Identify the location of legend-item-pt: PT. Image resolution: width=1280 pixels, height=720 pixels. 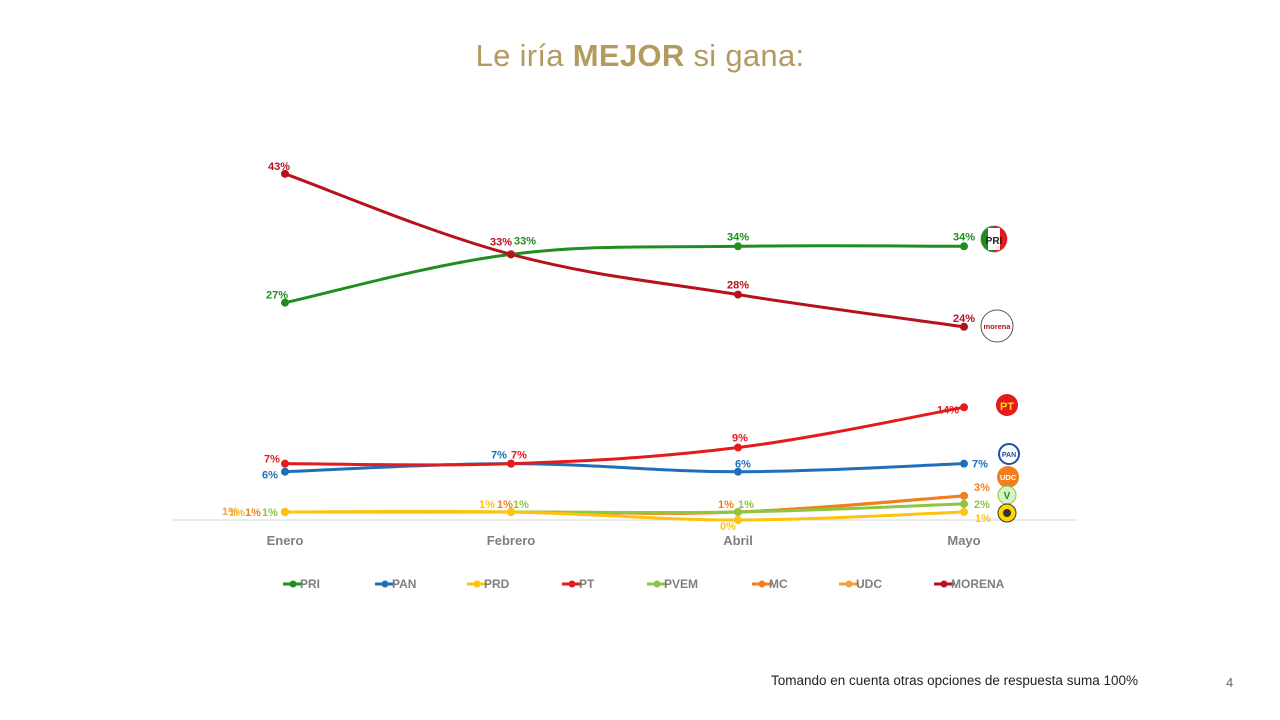
(578, 584).